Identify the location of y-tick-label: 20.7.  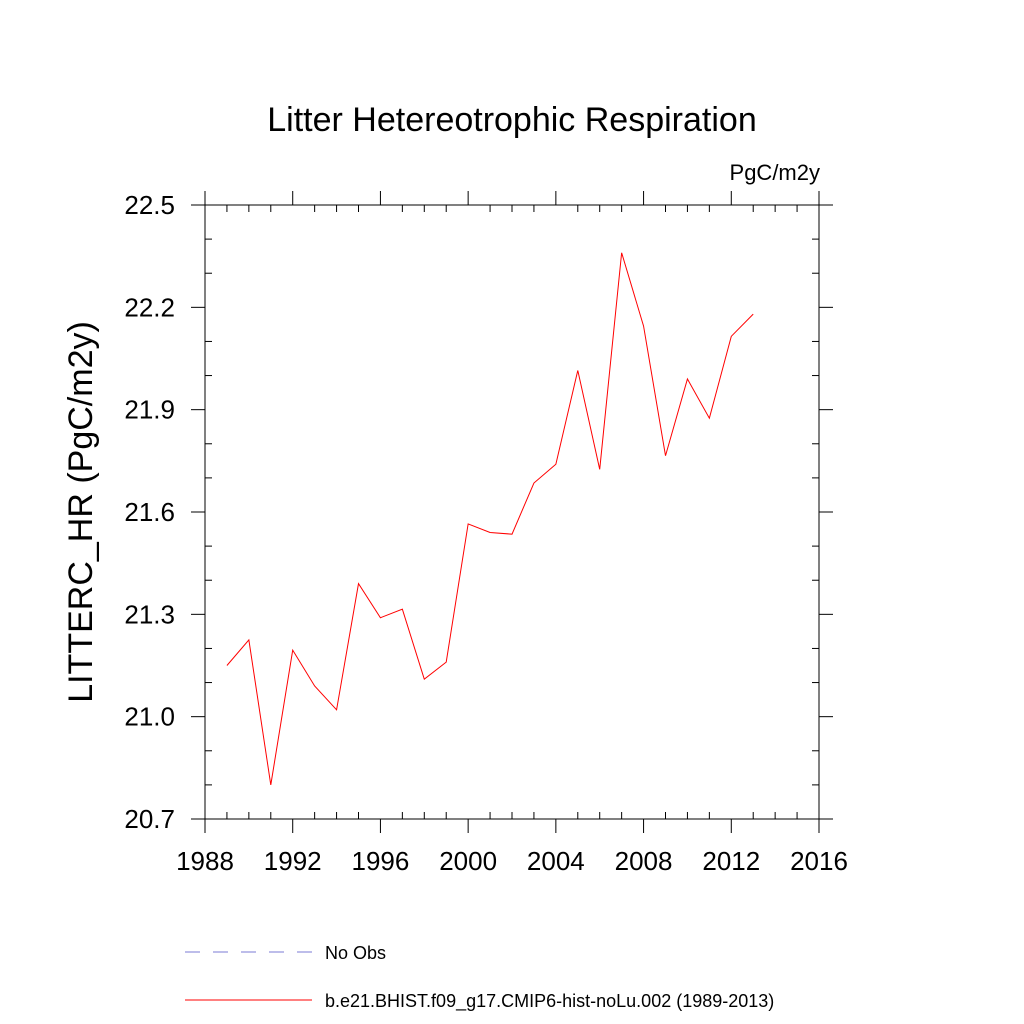
(149, 819).